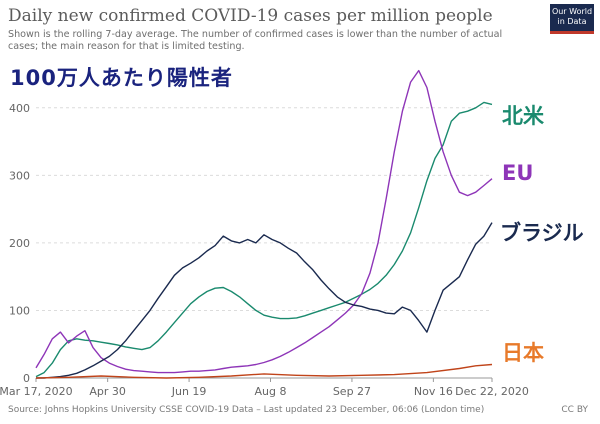 This screenshot has height=424, width=600. I want to click on y-tick-label: 400, so click(19, 108).